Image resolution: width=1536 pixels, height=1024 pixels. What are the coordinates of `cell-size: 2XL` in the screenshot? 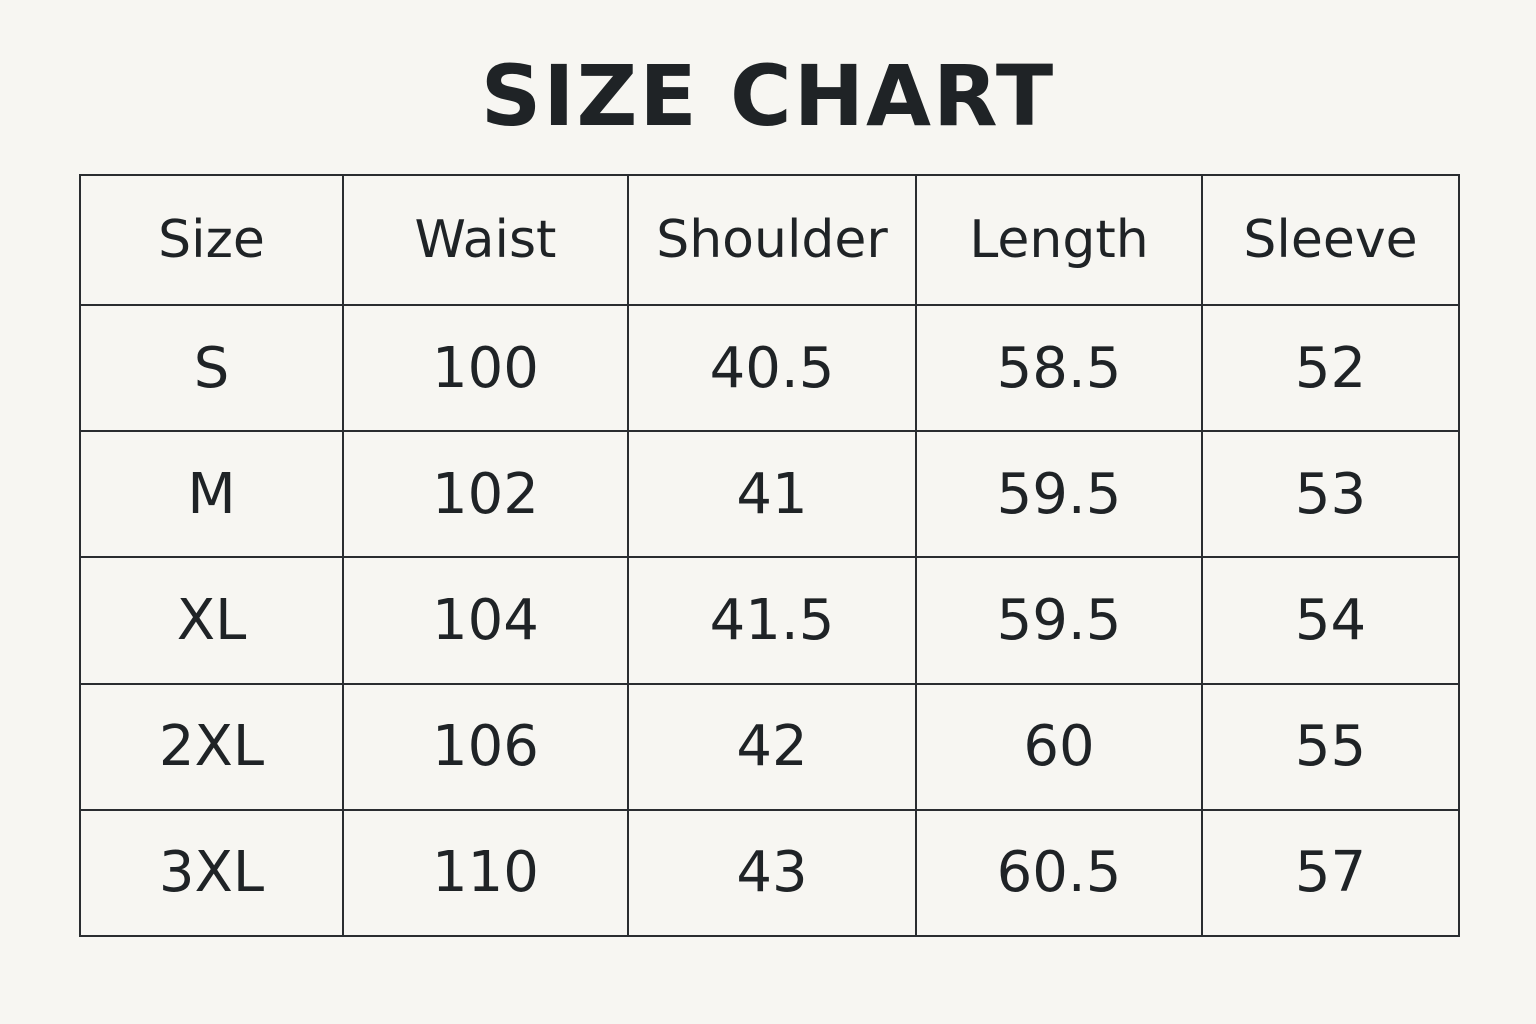 It's located at (211, 746).